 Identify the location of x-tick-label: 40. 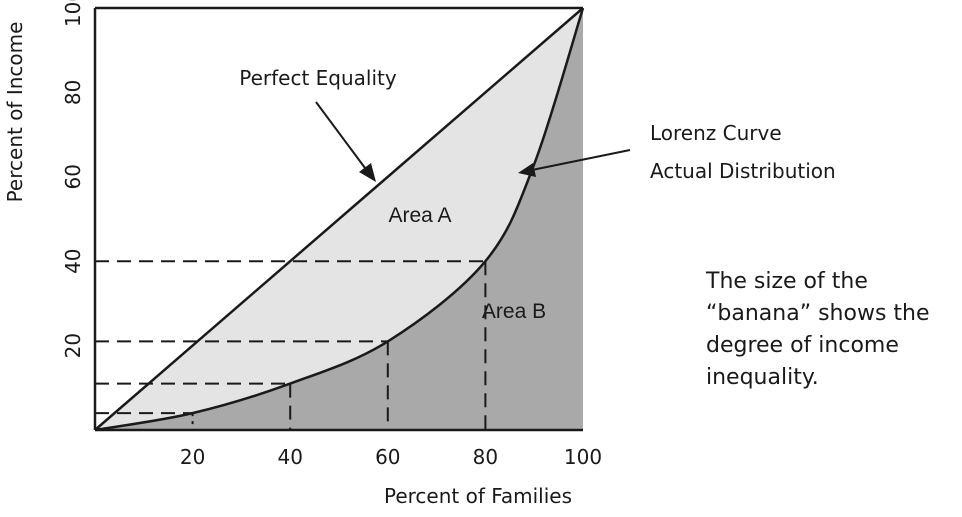
(289, 457).